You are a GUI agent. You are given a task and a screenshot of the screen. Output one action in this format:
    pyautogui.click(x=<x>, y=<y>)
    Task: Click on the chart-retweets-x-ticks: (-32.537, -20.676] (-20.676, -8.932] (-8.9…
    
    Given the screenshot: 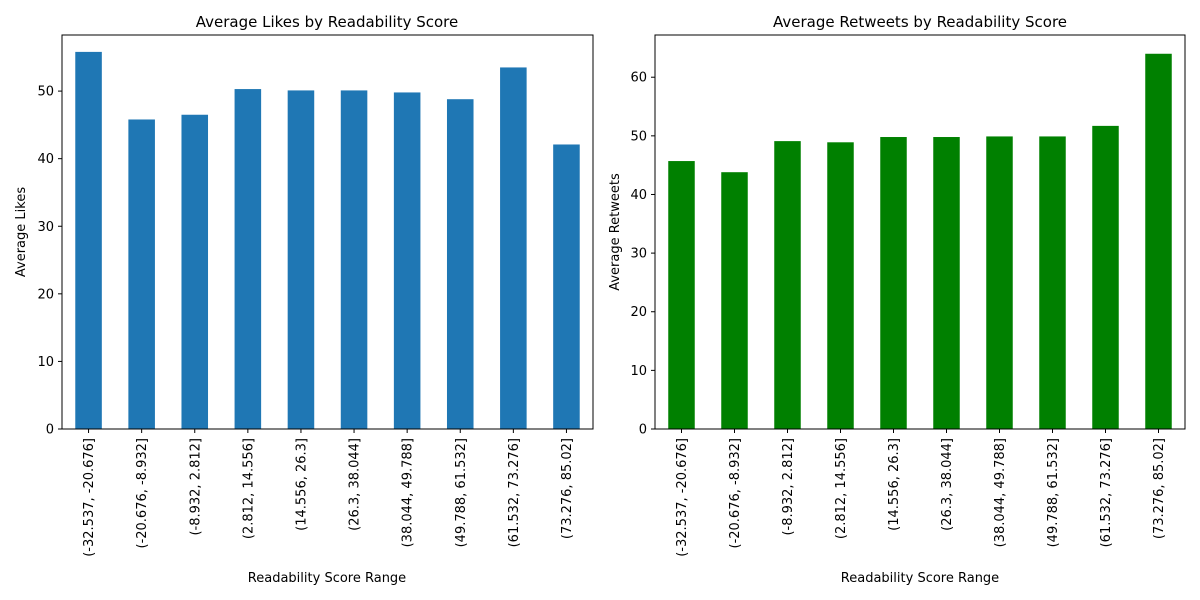 What is the action you would take?
    pyautogui.click(x=921, y=493)
    